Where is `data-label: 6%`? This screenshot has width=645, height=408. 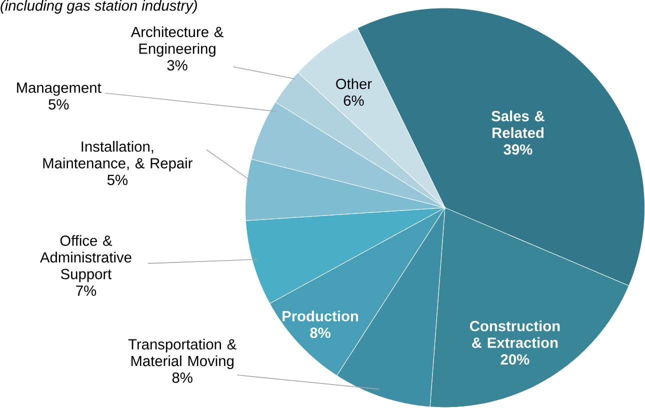
data-label: 6% is located at coordinates (354, 101).